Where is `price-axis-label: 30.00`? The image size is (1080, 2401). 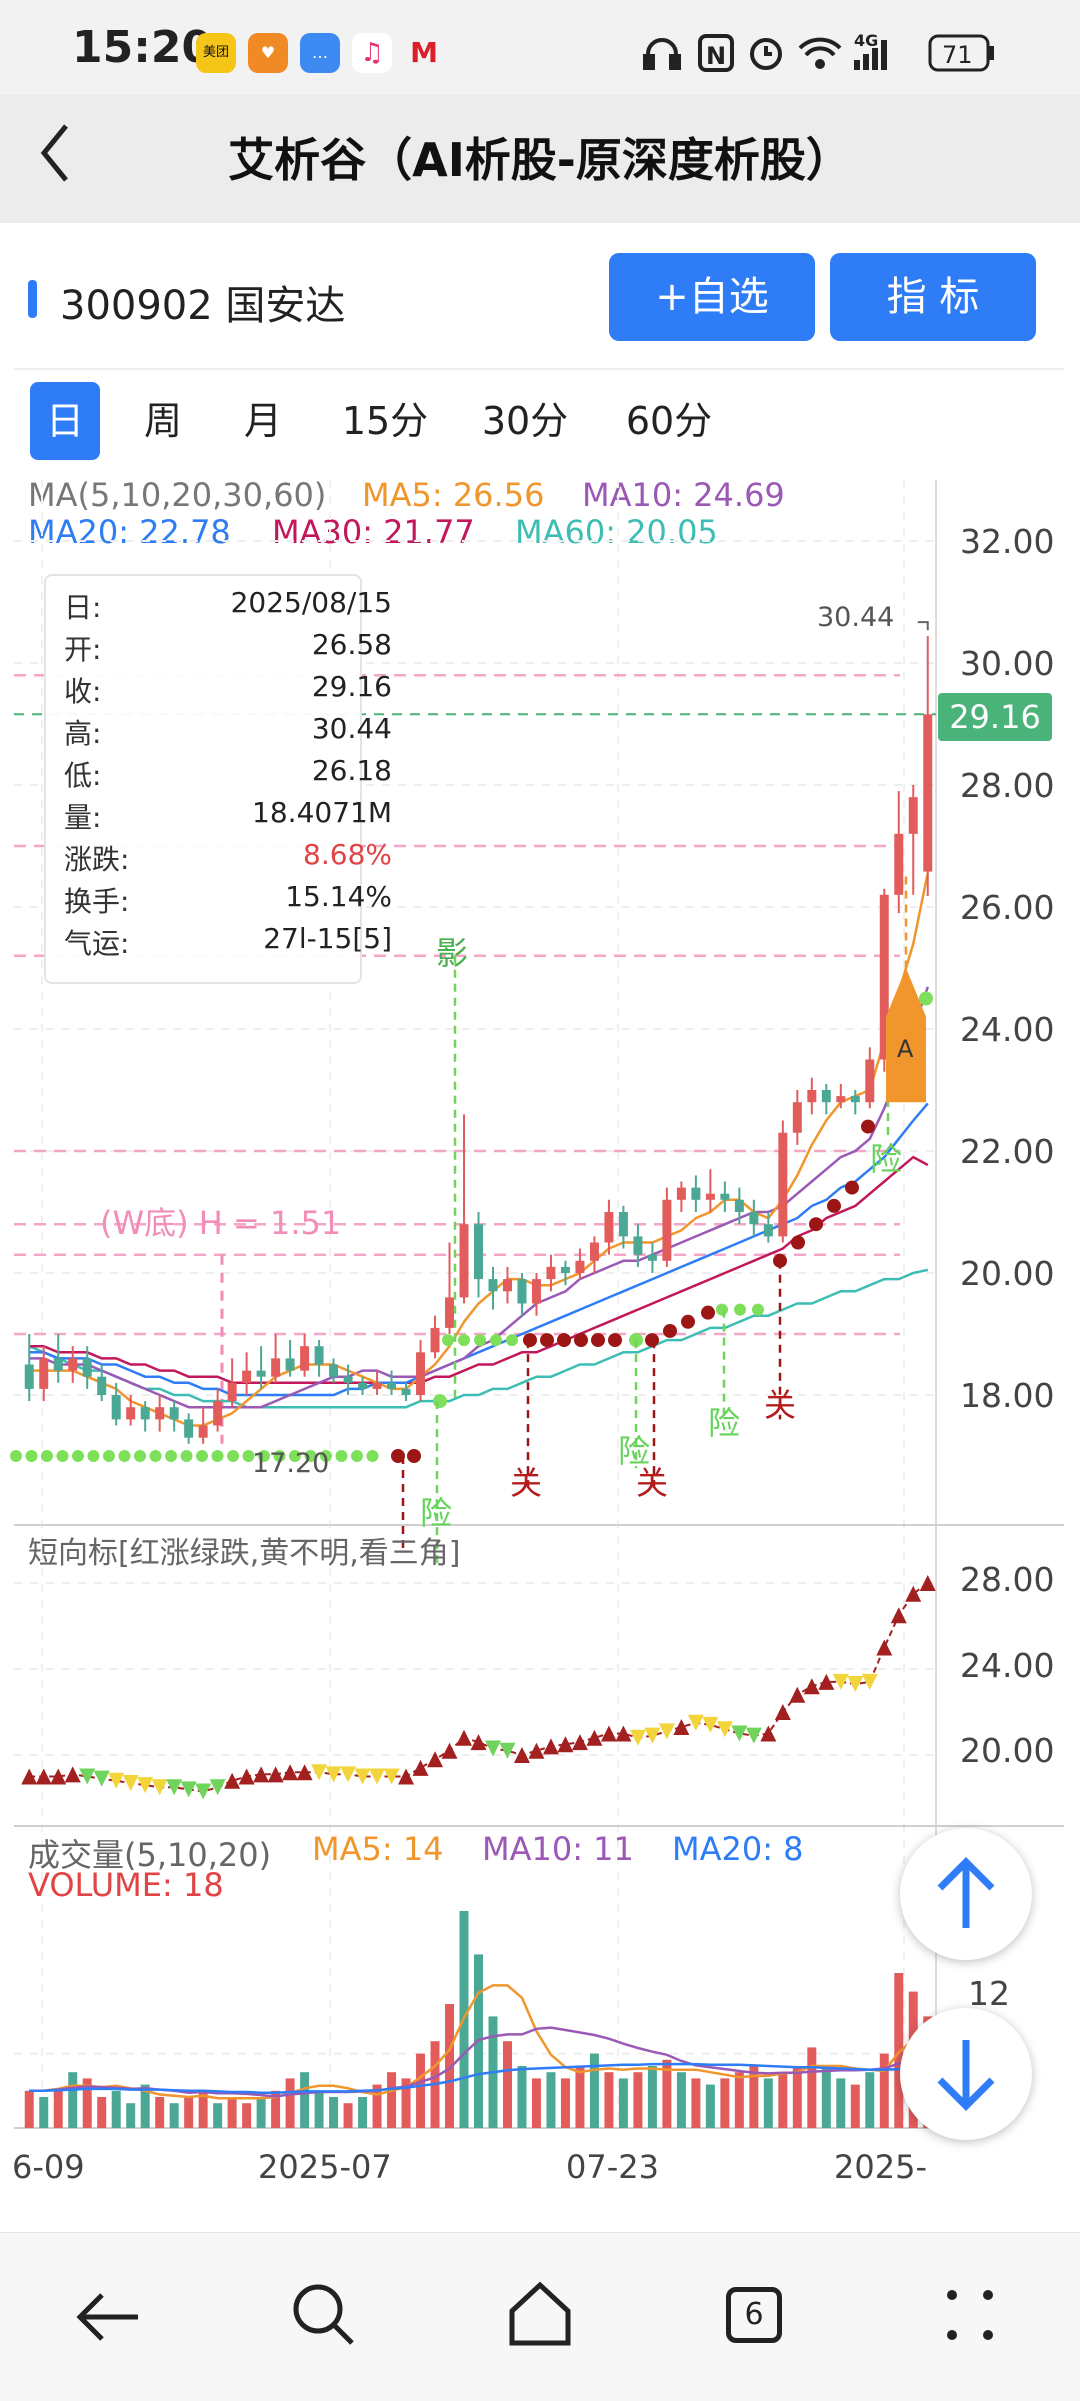
price-axis-label: 30.00 is located at coordinates (1007, 663).